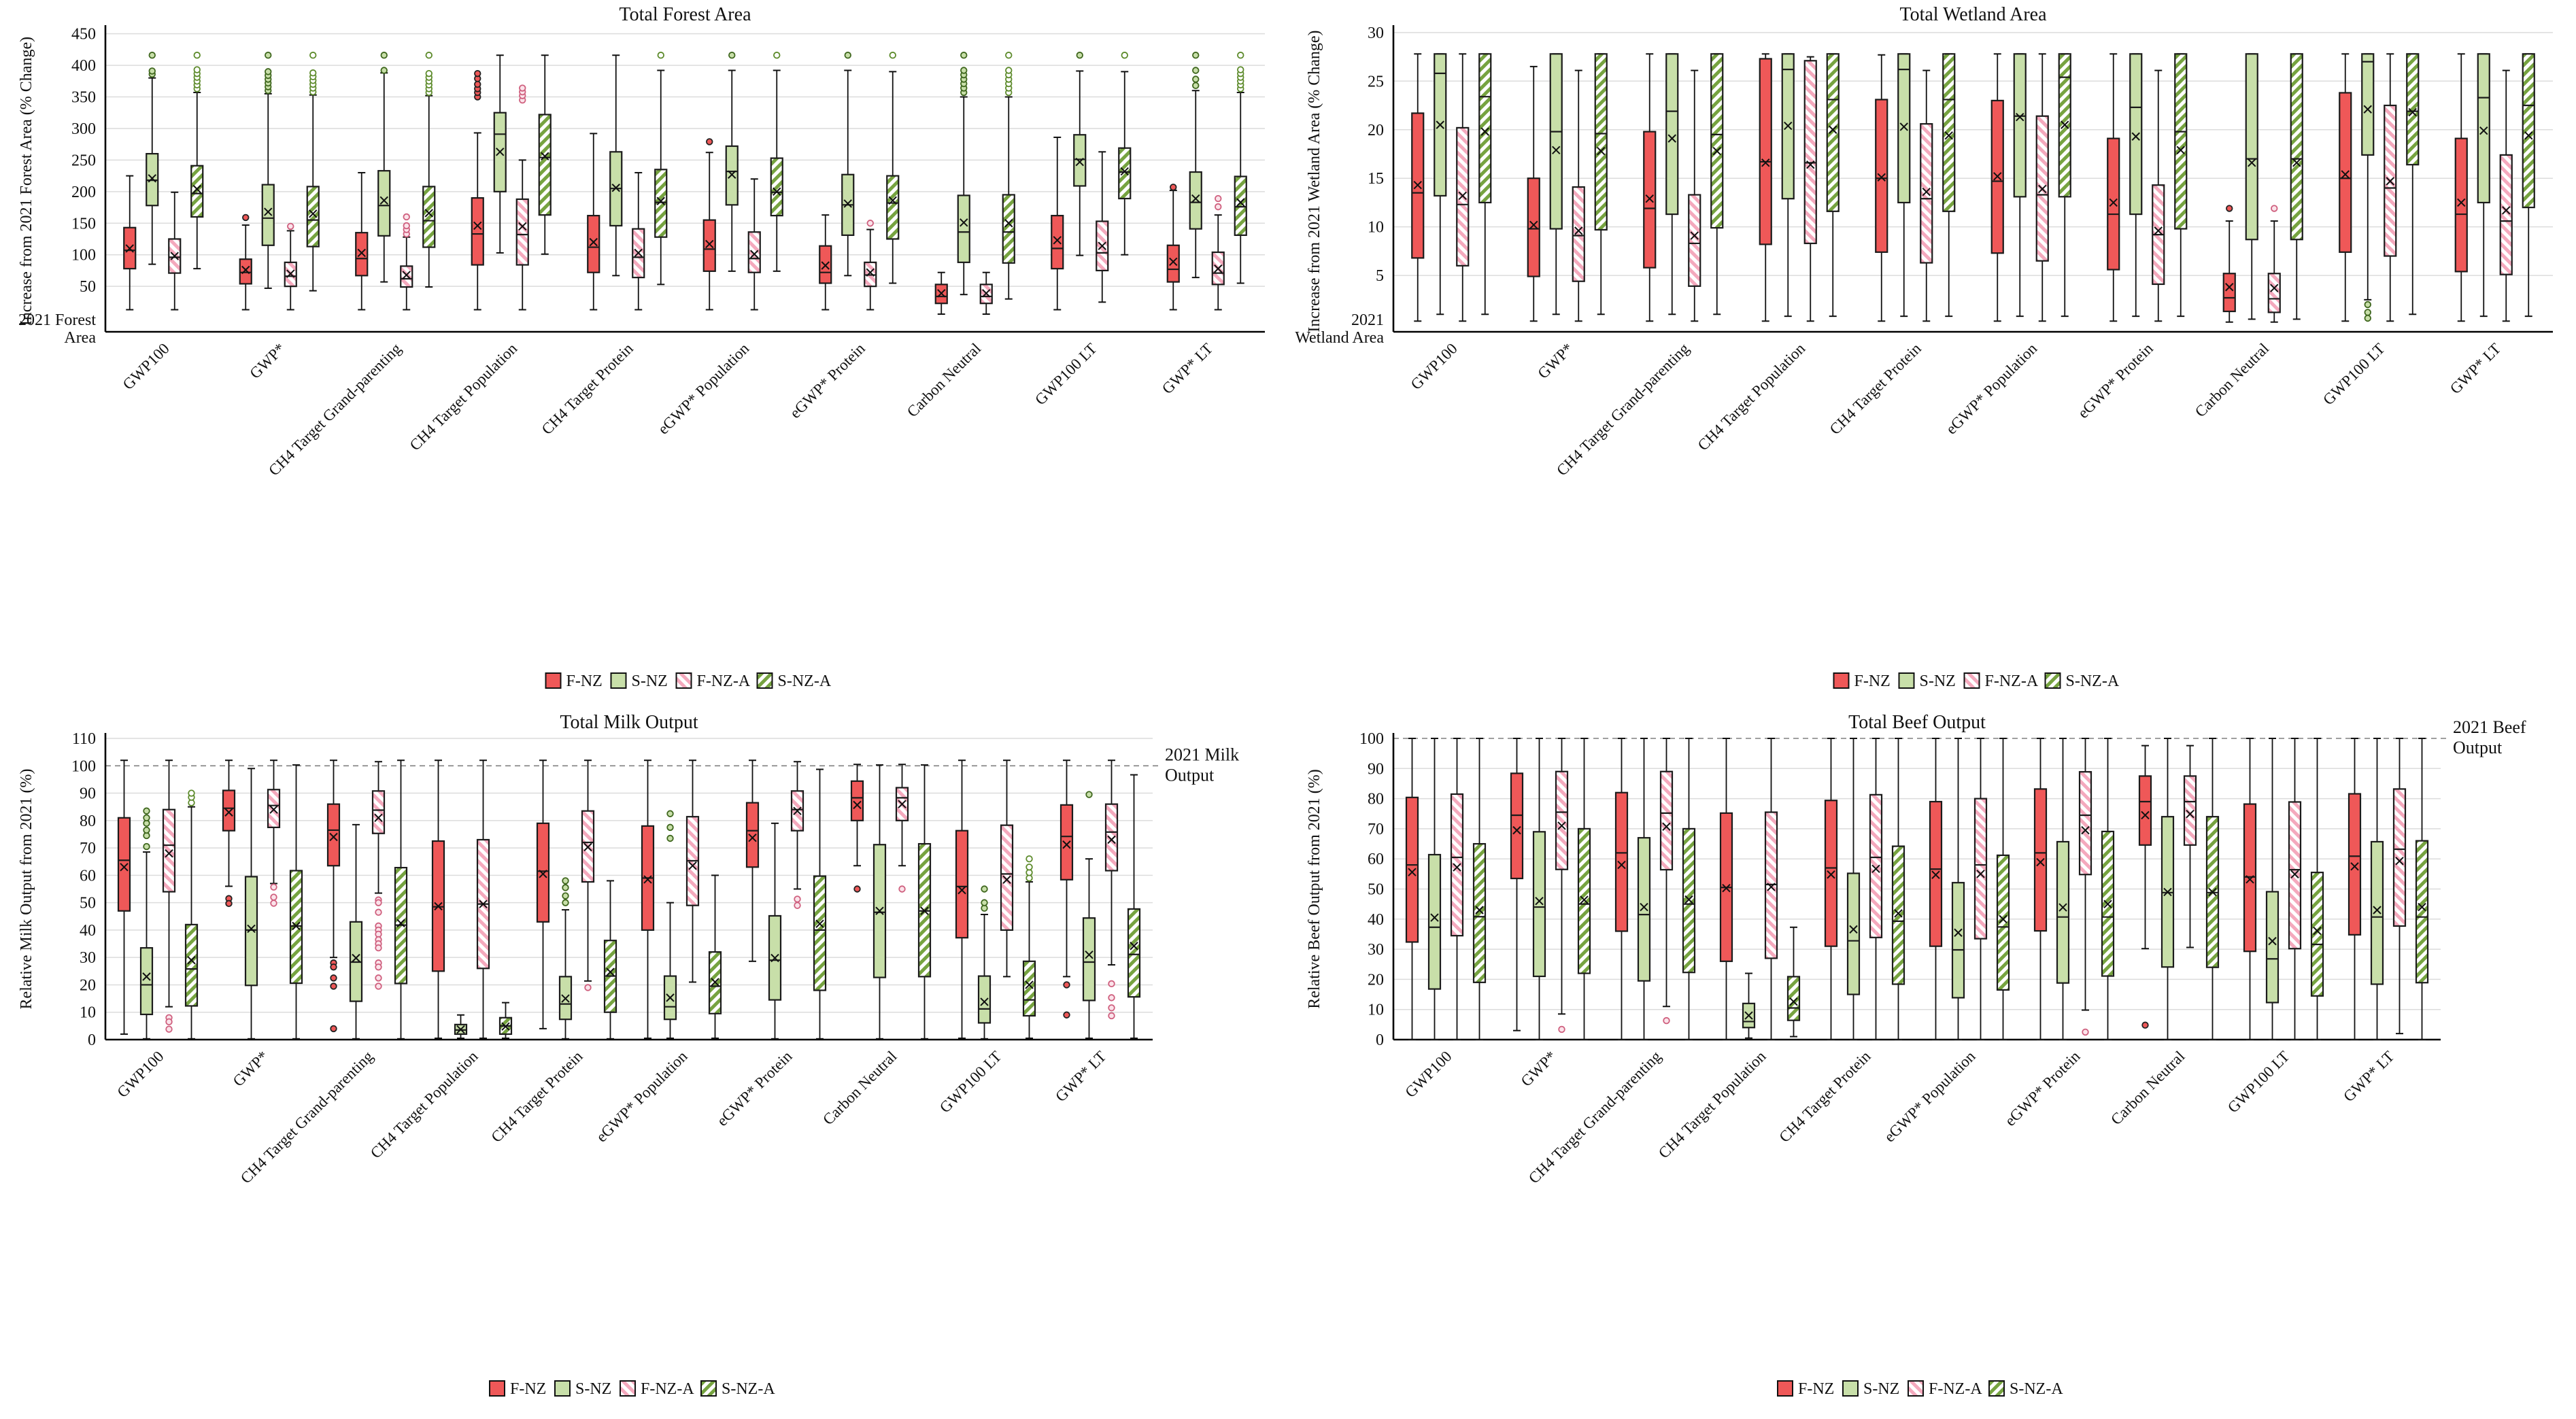  Describe the element at coordinates (1080, 1076) in the screenshot. I see `x-tick-label: GWP* LT` at that location.